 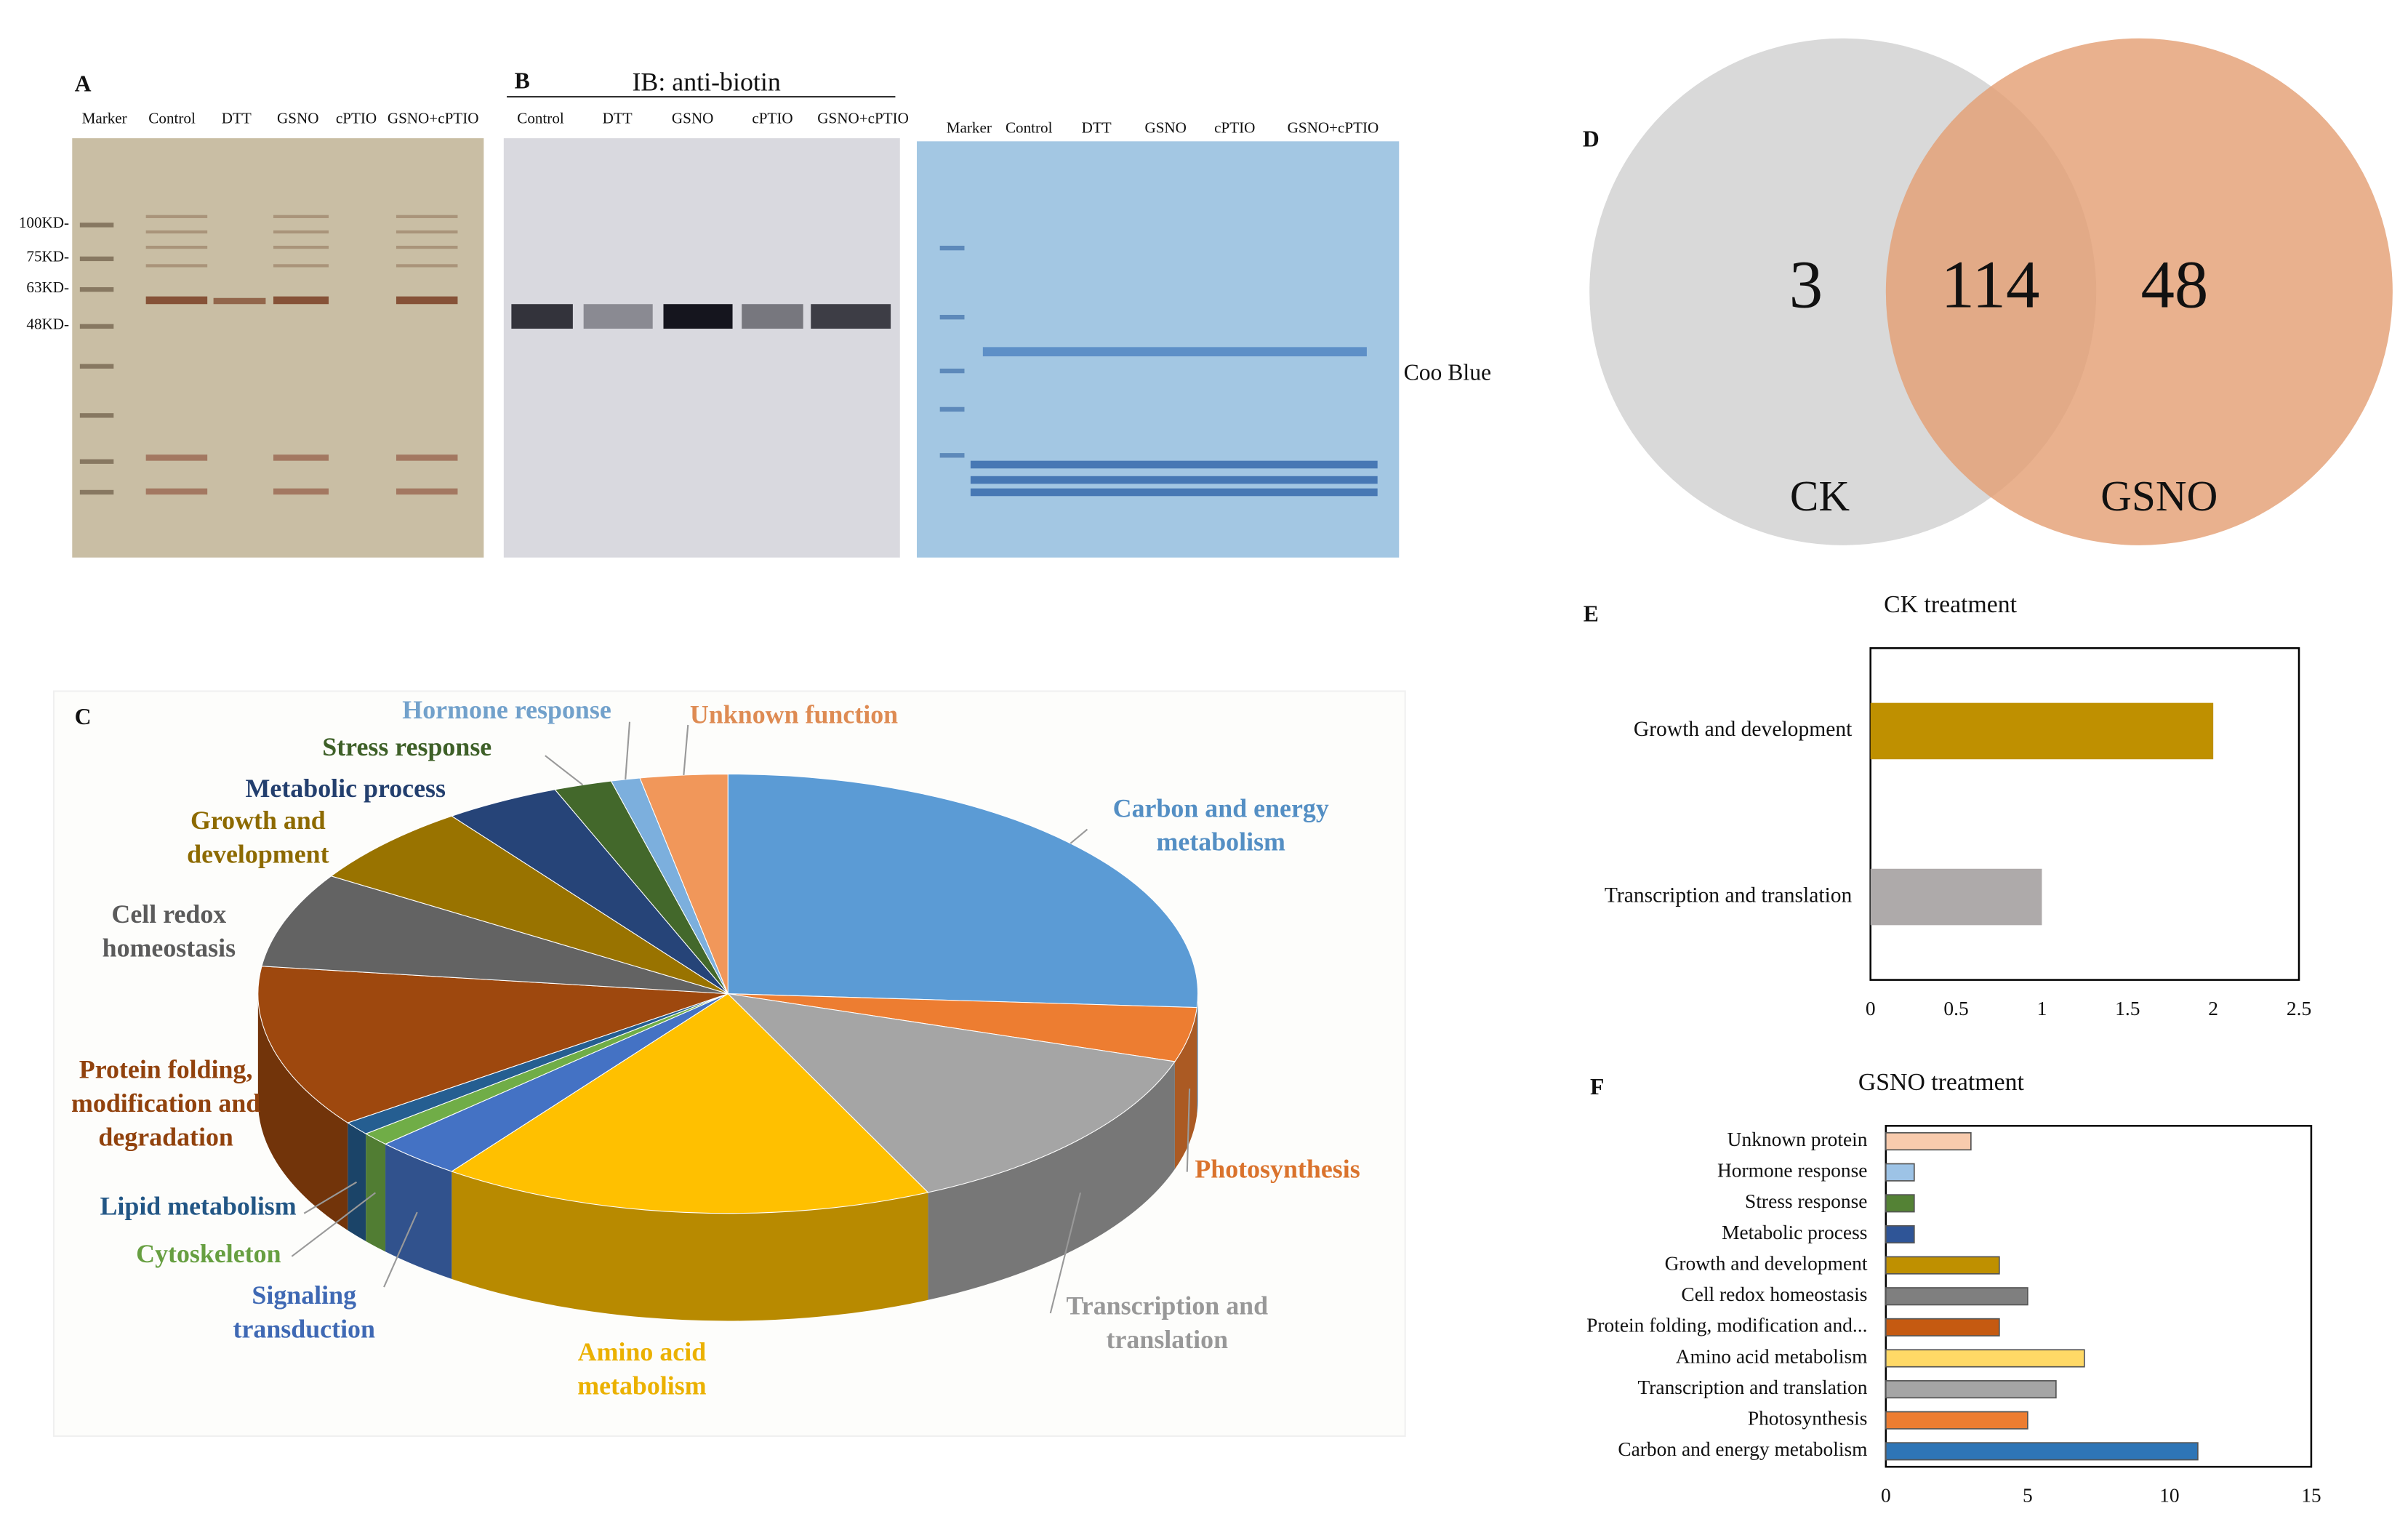 What do you see at coordinates (506, 709) in the screenshot?
I see `pie-label: Hormone response` at bounding box center [506, 709].